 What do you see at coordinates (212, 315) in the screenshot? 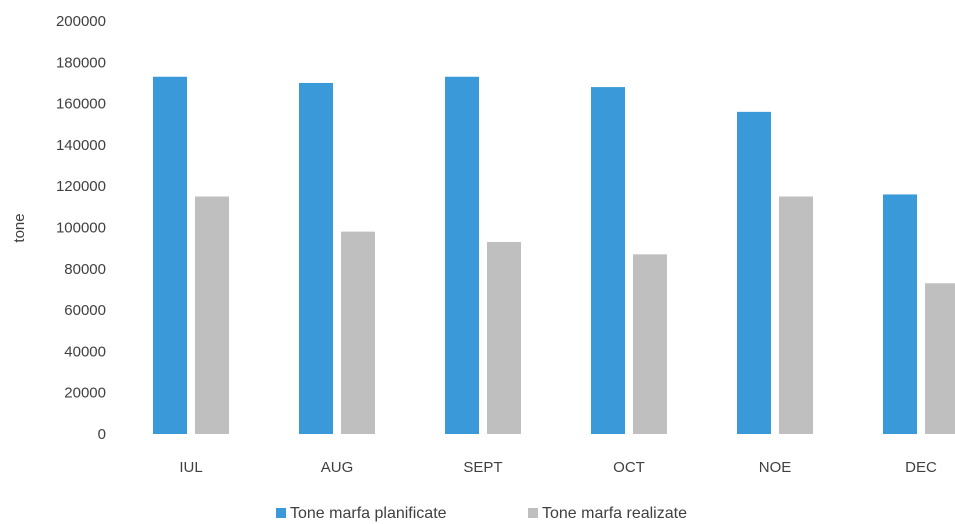
I see `bar-realized-iul` at bounding box center [212, 315].